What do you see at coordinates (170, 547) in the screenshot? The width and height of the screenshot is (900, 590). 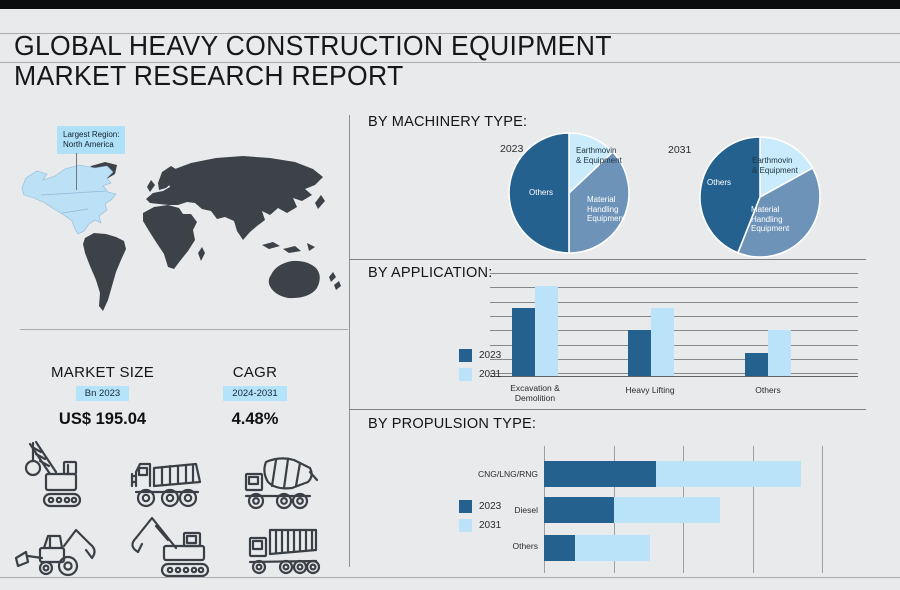 I see `excavator-icon` at bounding box center [170, 547].